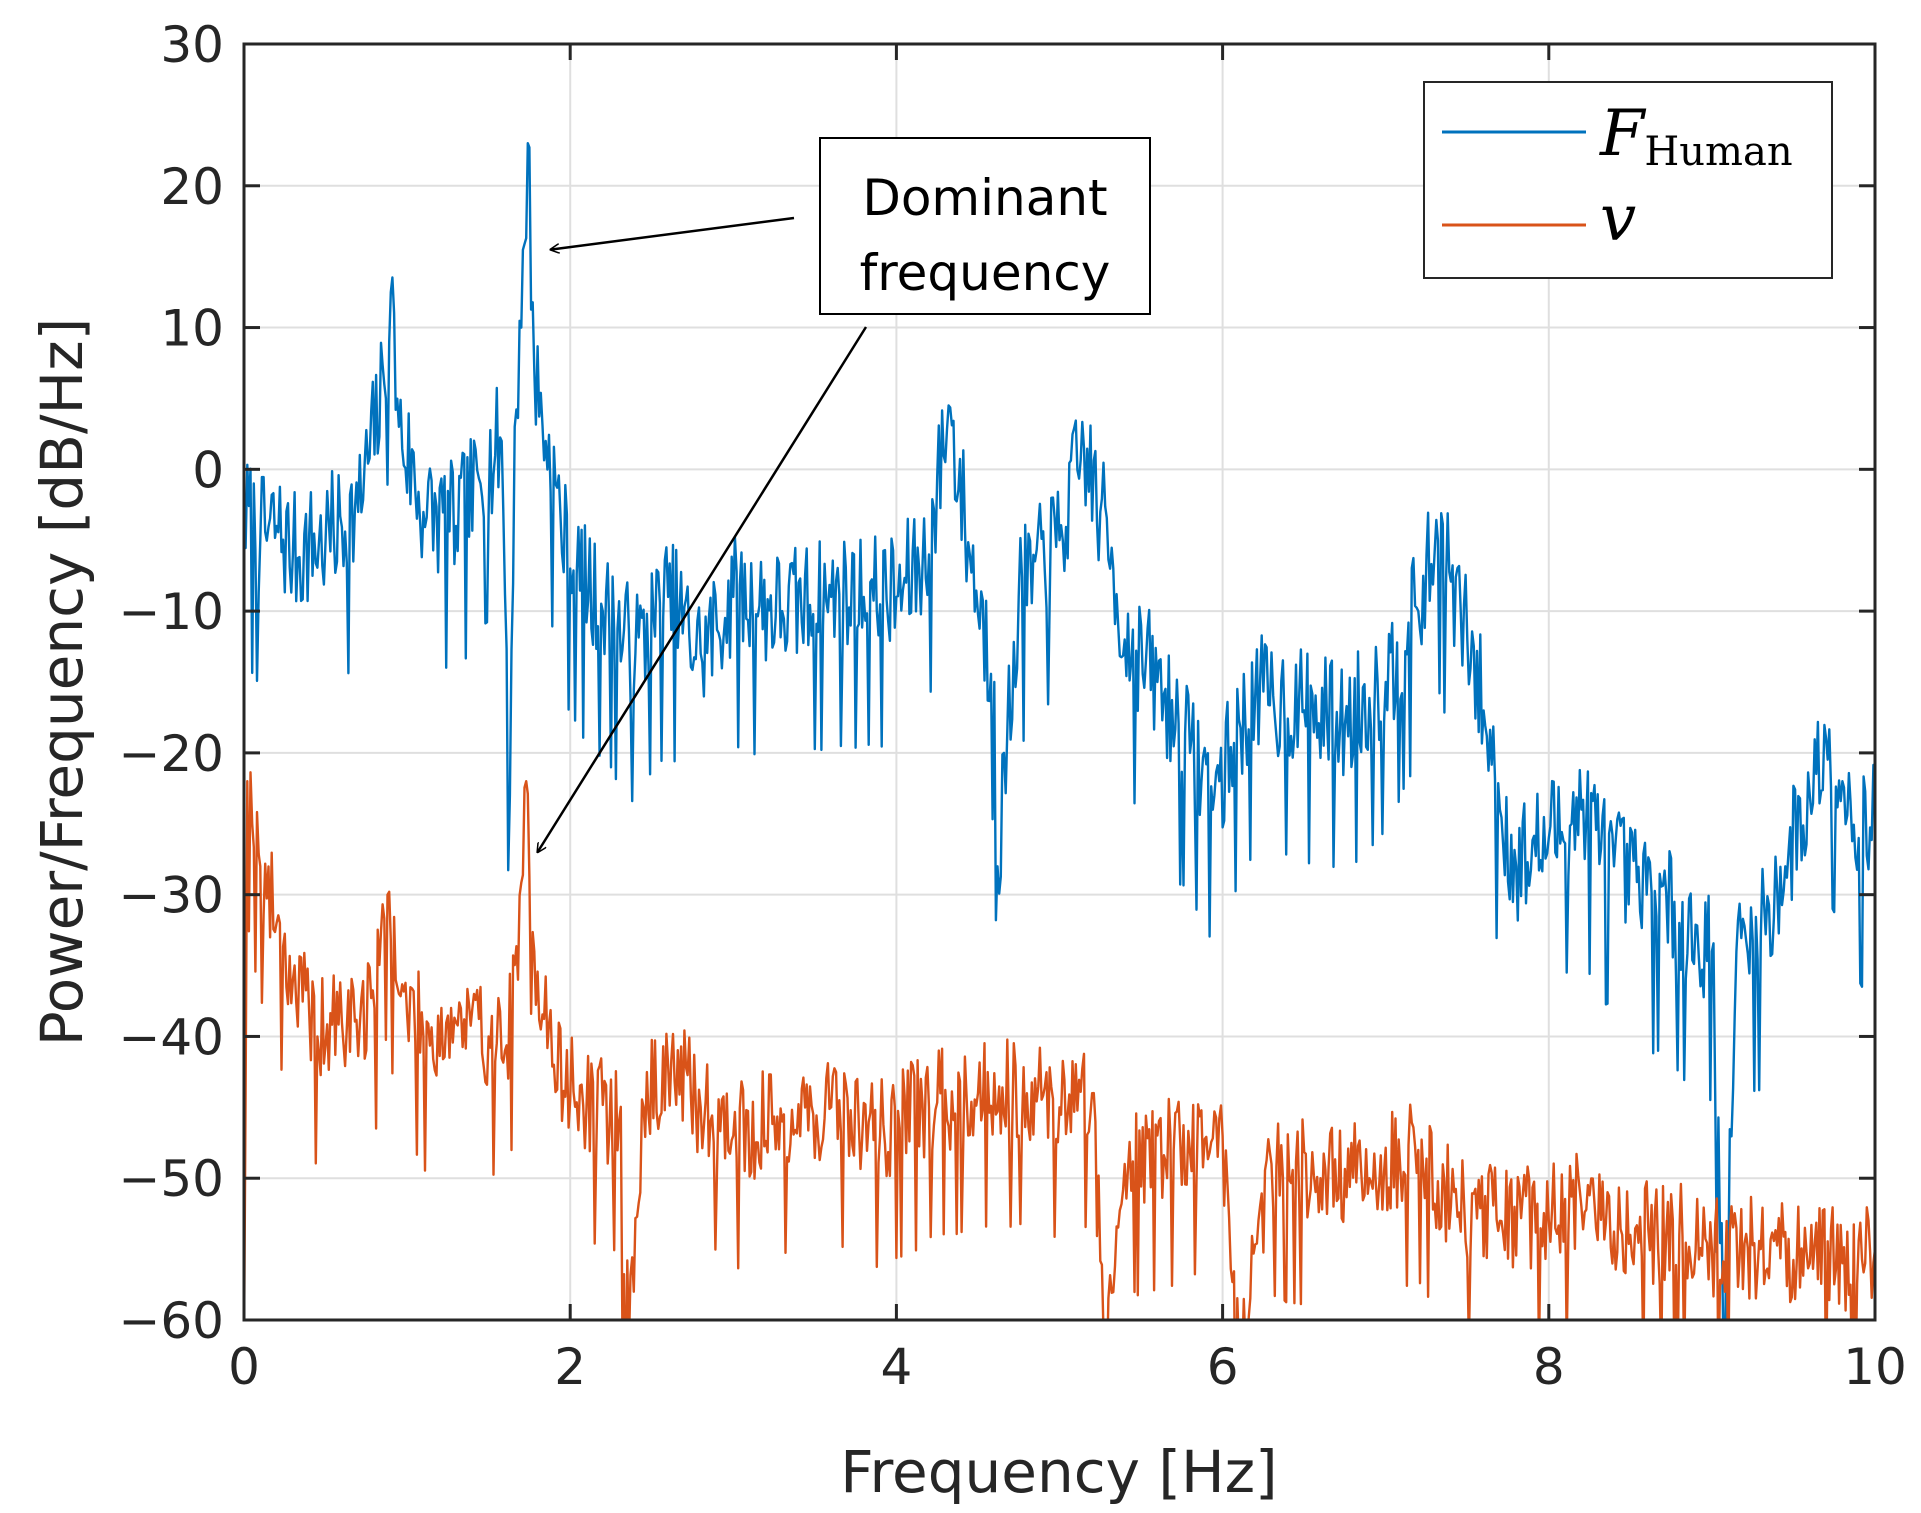 This screenshot has width=1921, height=1513. I want to click on y-tick-label: −40, so click(171, 1037).